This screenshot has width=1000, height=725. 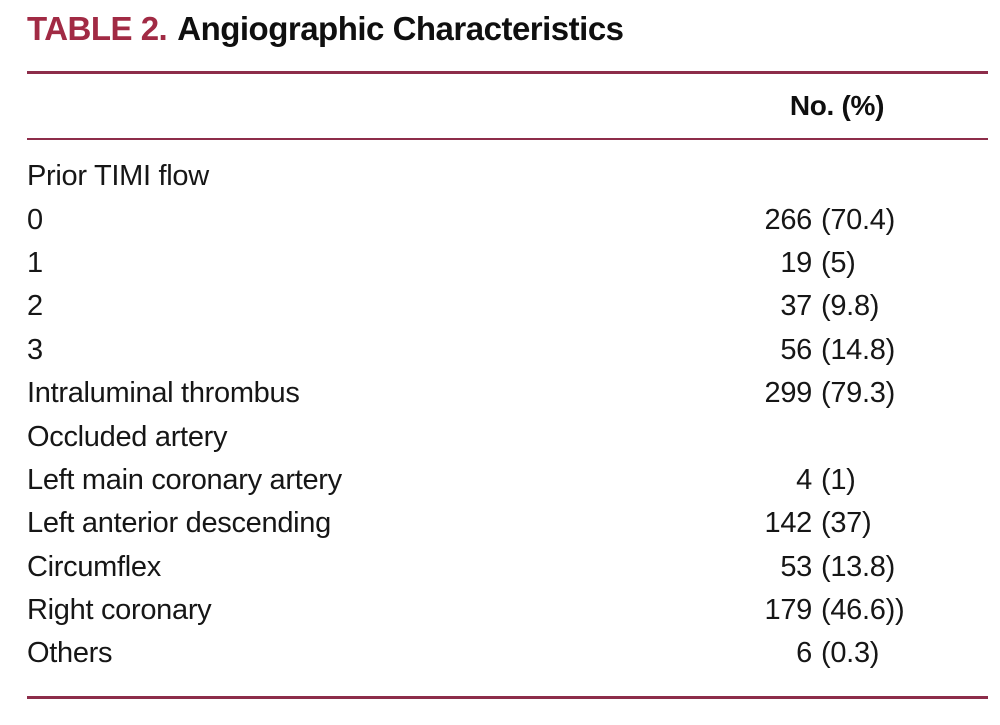 I want to click on row-percentage: (5), so click(x=838, y=262).